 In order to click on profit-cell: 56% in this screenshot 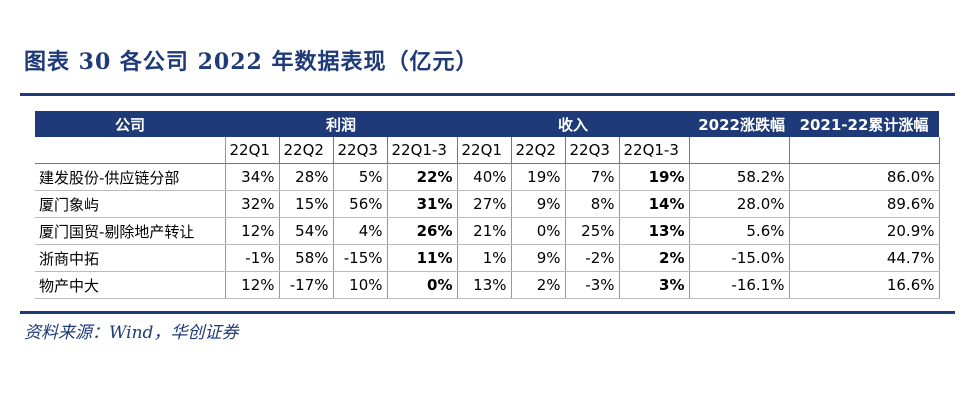, I will do `click(360, 204)`.